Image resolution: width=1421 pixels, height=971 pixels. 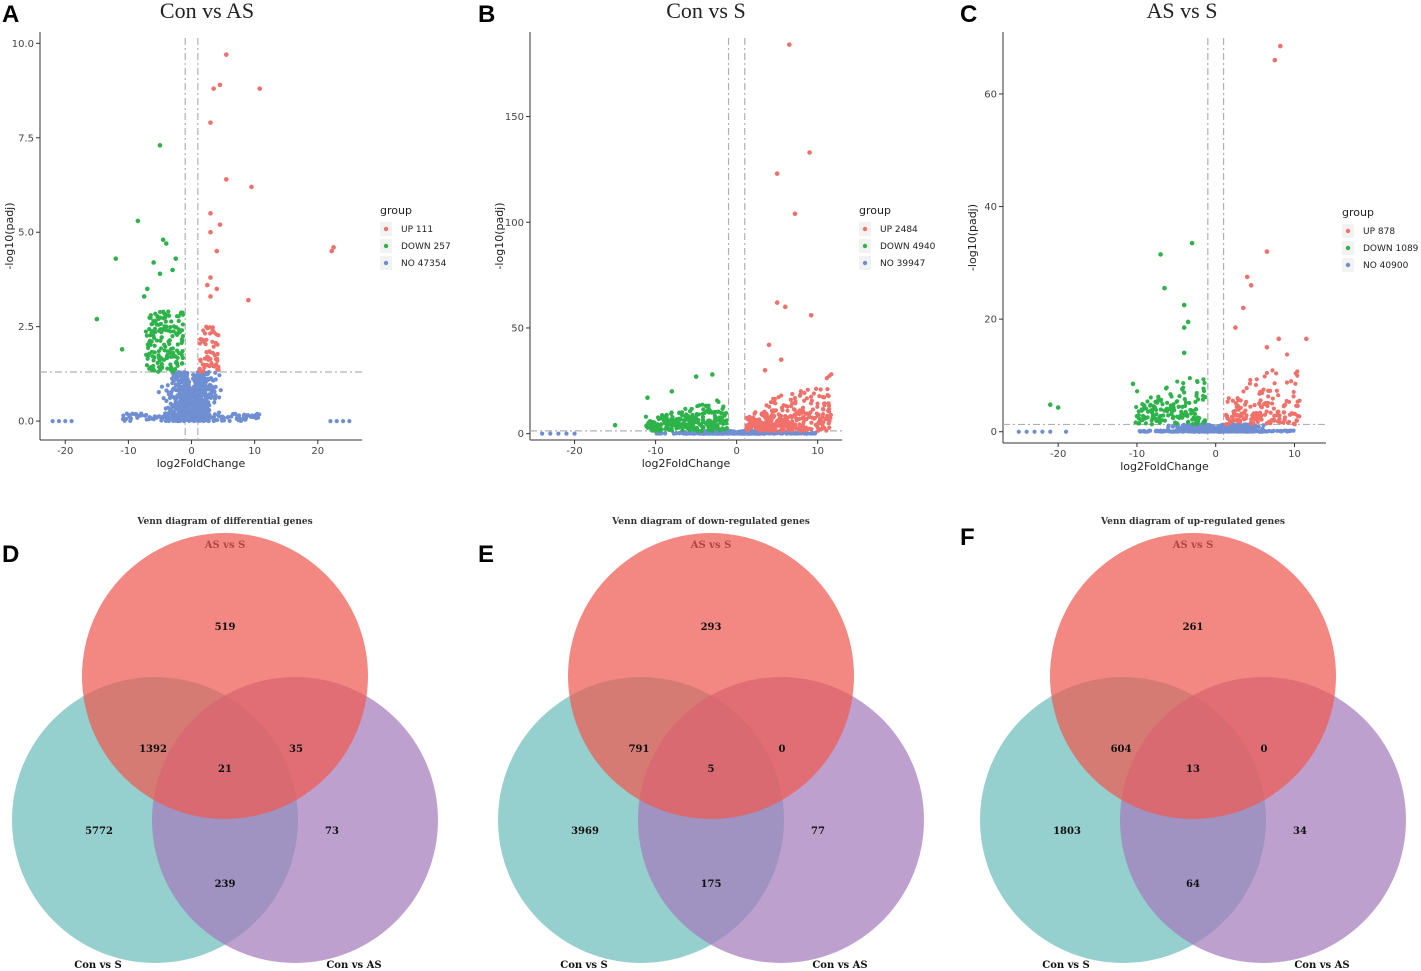 I want to click on y-tick-label: 2.5, so click(x=26, y=327).